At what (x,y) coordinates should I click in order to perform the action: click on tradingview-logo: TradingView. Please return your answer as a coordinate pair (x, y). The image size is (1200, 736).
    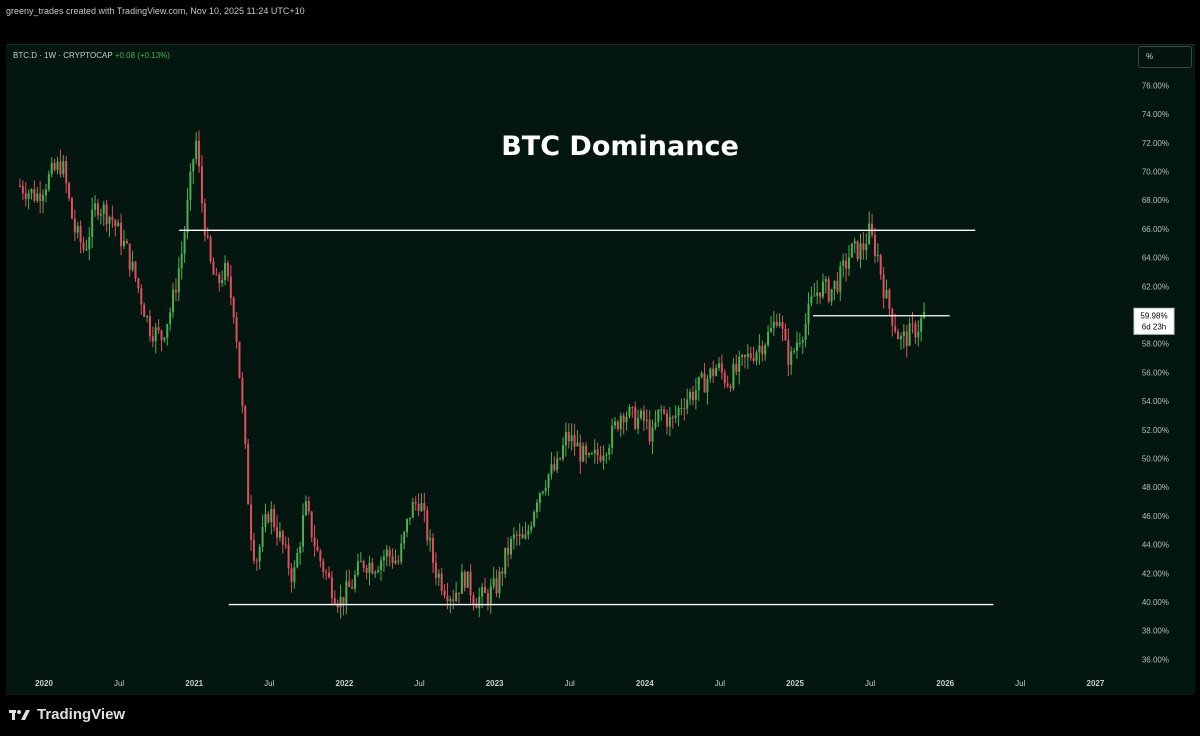
    Looking at the image, I should click on (67, 714).